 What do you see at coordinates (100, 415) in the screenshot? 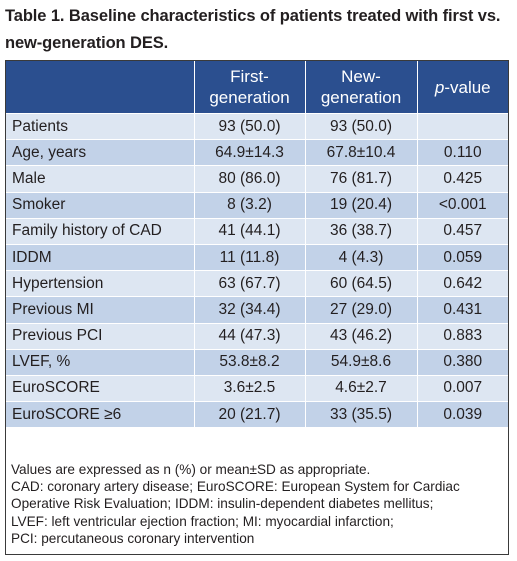
I see `row-label: EuroSCORE ≥6` at bounding box center [100, 415].